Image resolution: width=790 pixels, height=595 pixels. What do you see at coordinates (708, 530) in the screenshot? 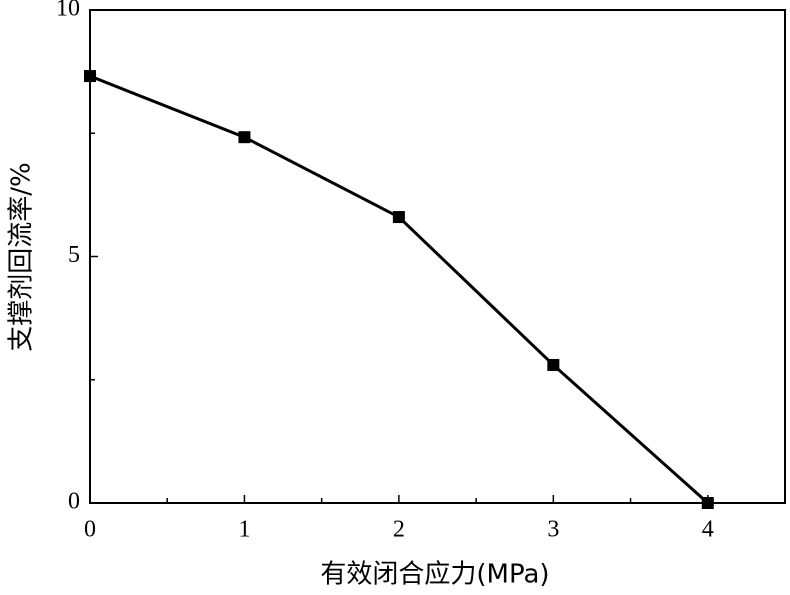
I see `x-tick-label: 4` at bounding box center [708, 530].